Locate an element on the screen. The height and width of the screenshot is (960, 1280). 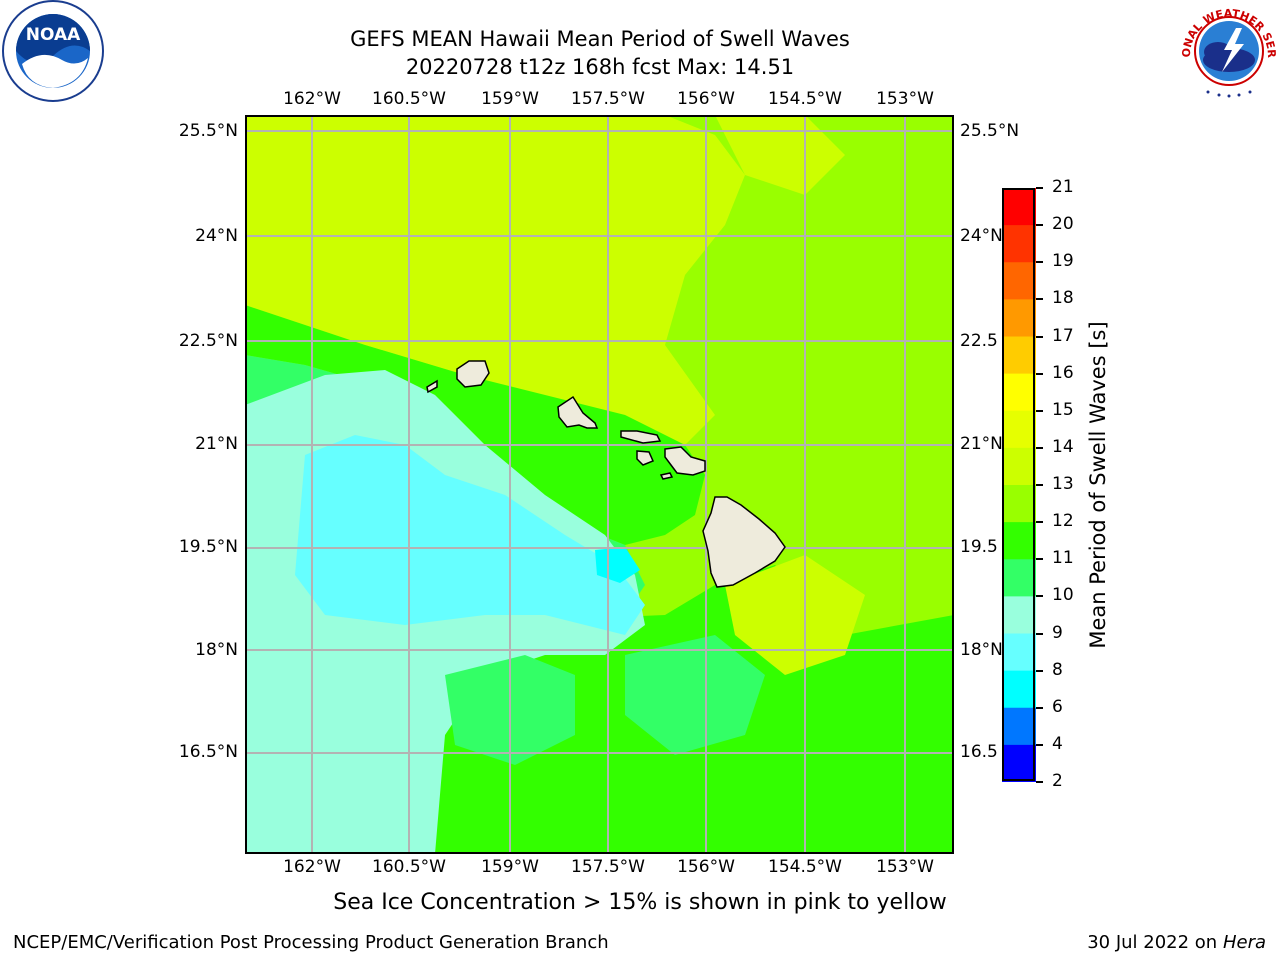
lon-bottom-label: 159°W is located at coordinates (510, 867).